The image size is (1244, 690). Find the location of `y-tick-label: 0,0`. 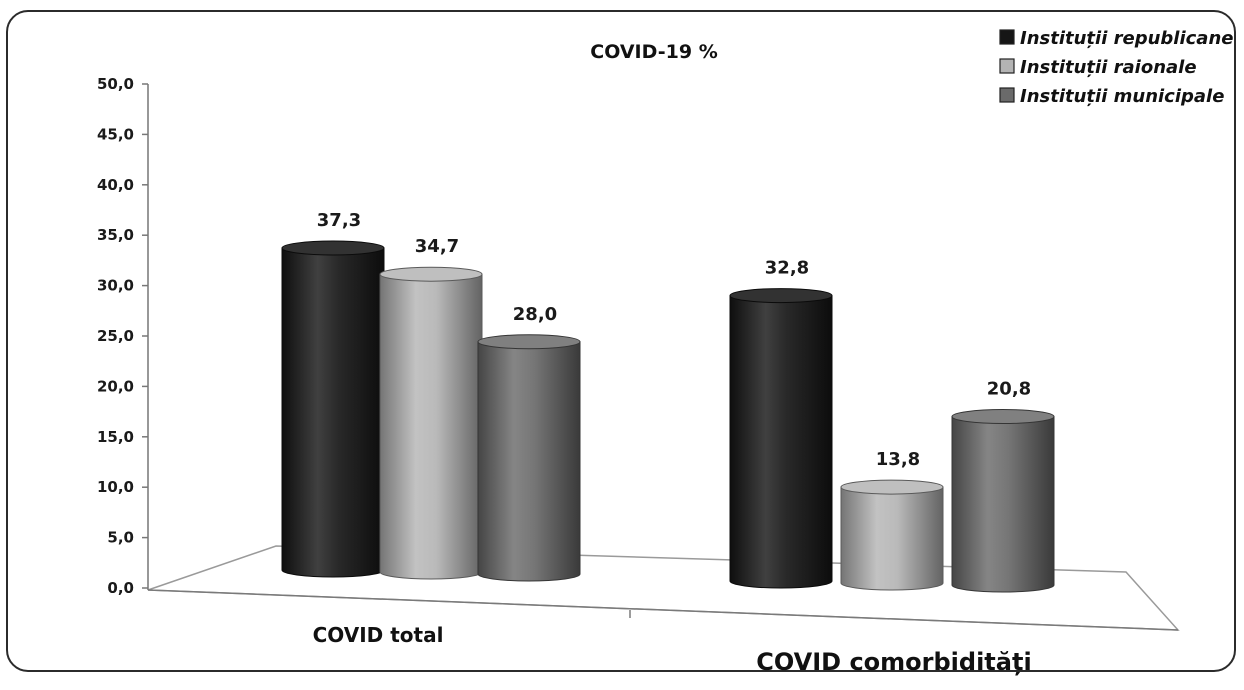

y-tick-label: 0,0 is located at coordinates (120, 588).